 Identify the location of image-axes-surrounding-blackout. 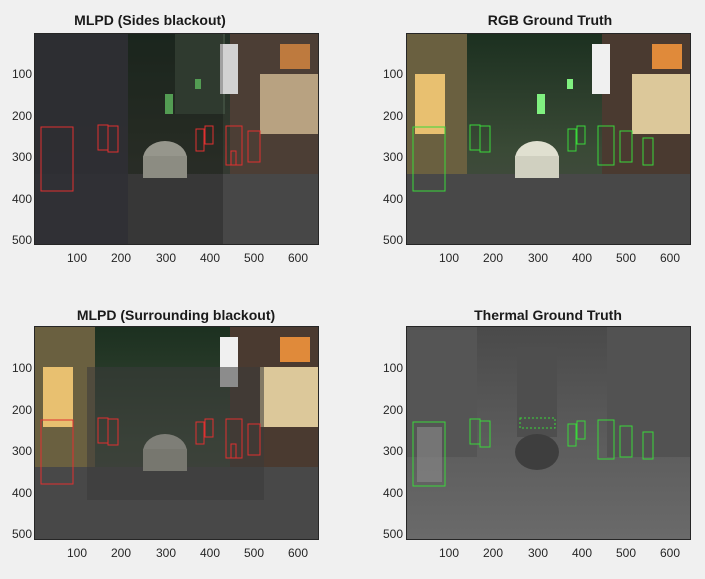
(176, 433).